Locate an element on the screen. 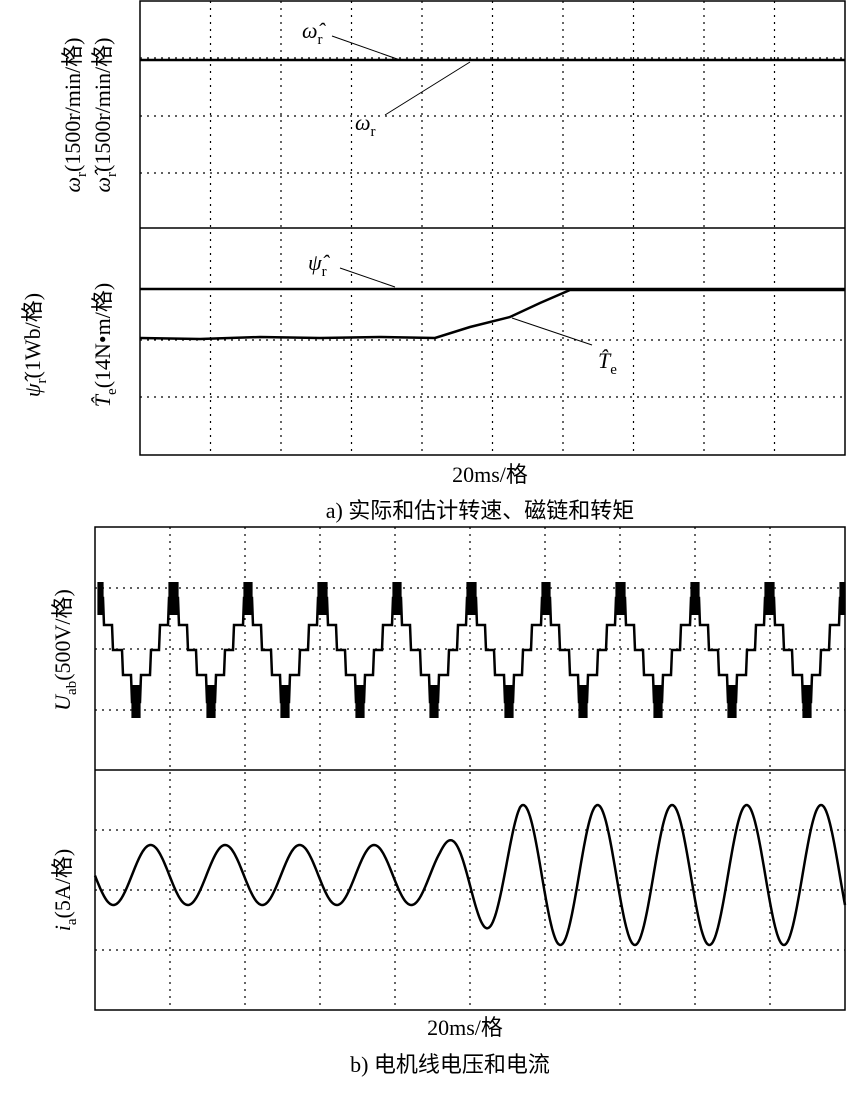 The width and height of the screenshot is (863, 1095). y-label: Uab(500V/格) is located at coordinates (65, 650).